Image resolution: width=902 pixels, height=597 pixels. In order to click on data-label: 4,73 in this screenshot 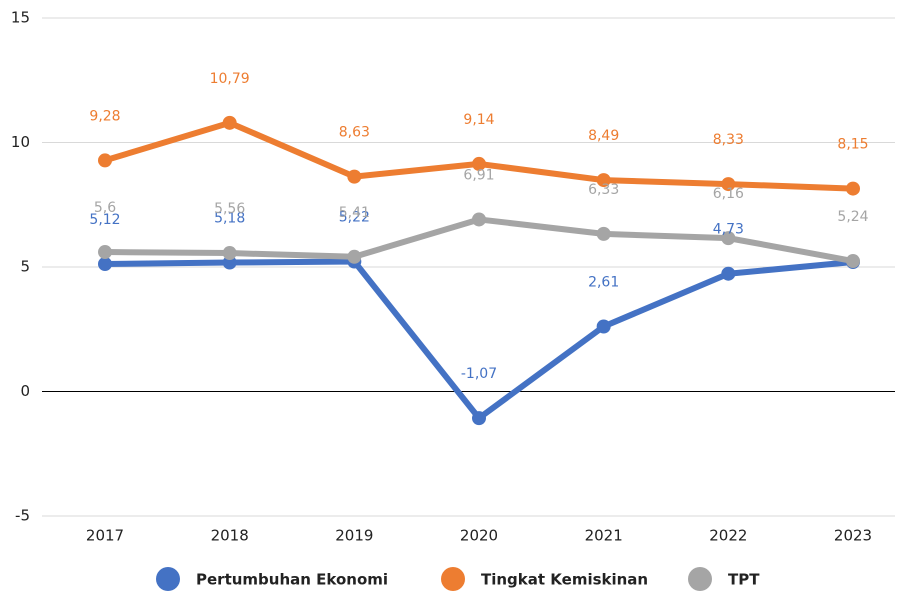, I will do `click(728, 230)`.